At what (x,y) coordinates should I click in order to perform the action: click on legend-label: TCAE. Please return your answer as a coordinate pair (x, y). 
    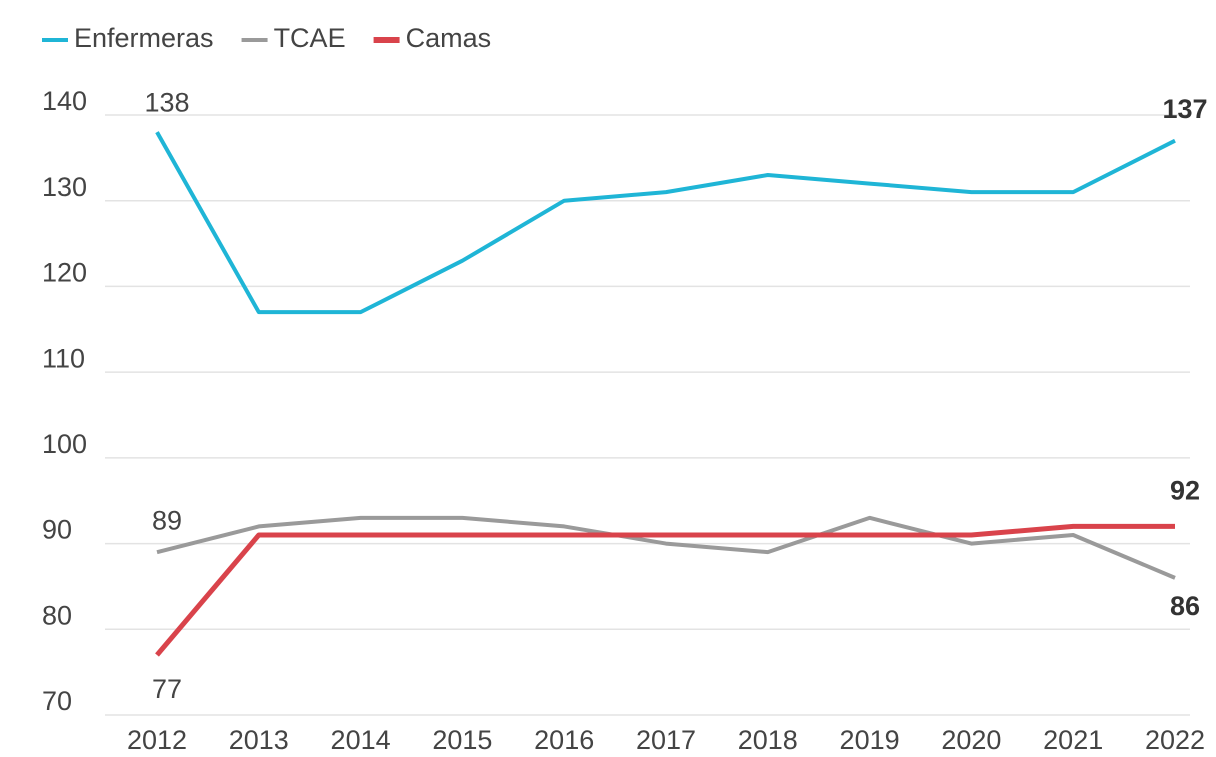
    Looking at the image, I should click on (310, 38).